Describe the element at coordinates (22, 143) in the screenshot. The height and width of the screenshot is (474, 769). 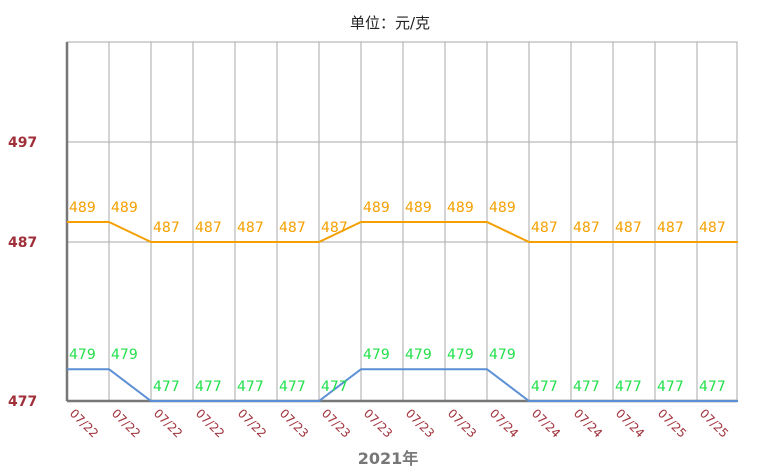
I see `y-tick-label: 497` at that location.